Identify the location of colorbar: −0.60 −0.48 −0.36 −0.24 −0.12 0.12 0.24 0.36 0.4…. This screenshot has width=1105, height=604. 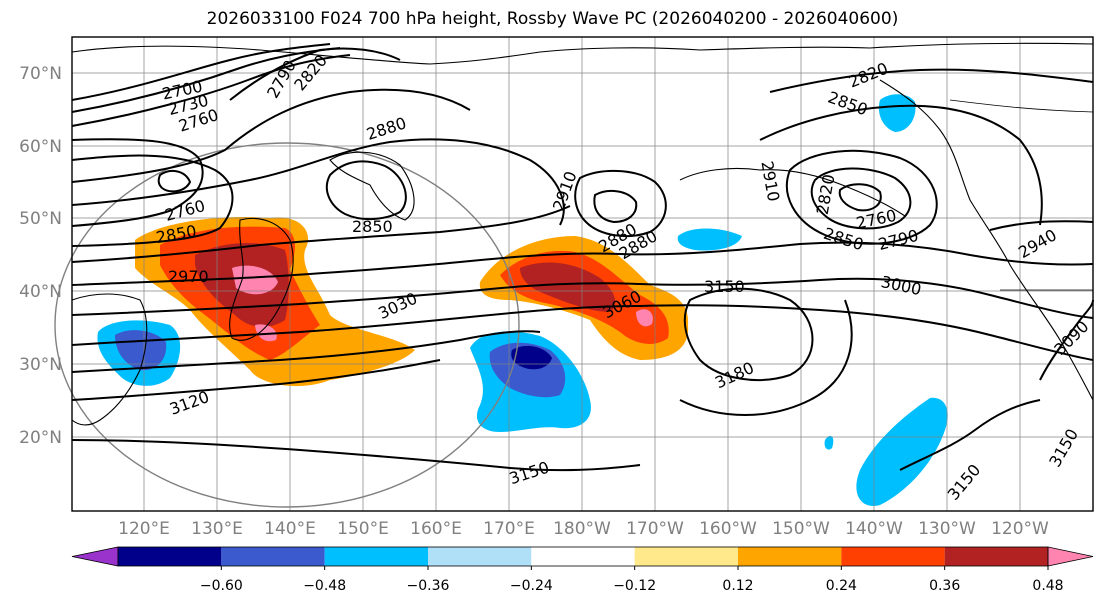
(582, 570).